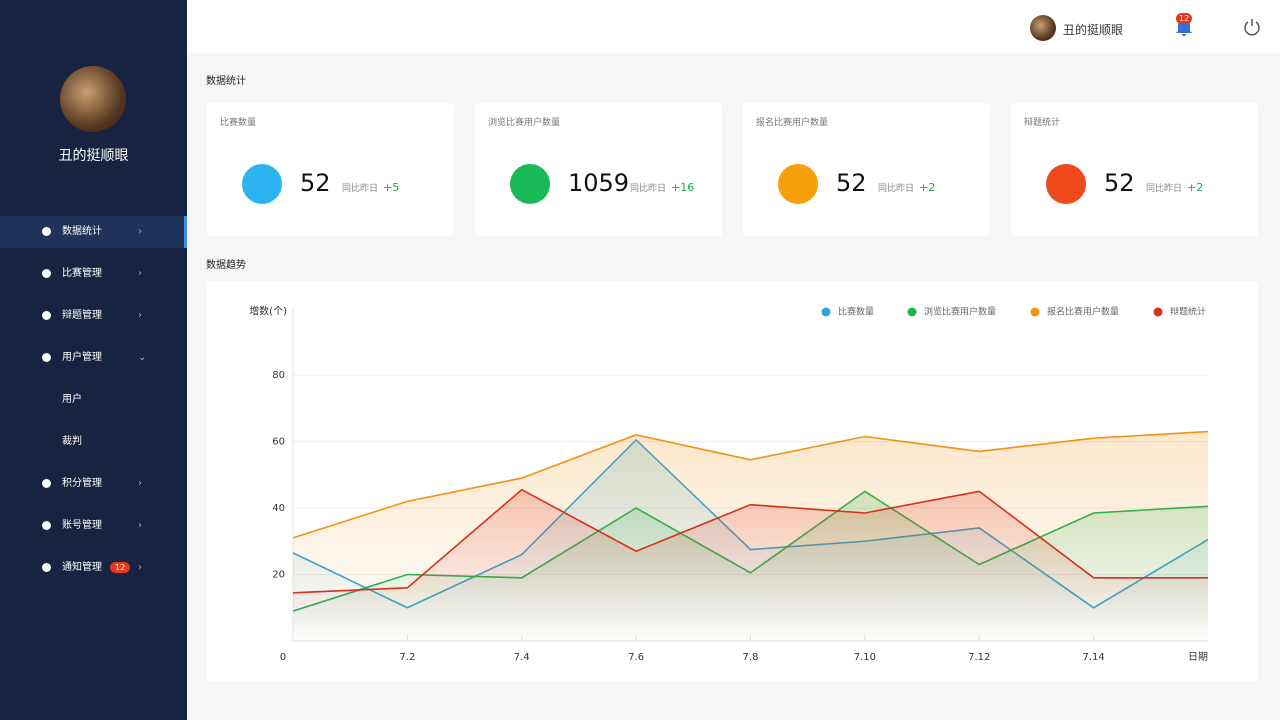 This screenshot has height=720, width=1280. What do you see at coordinates (93, 99) in the screenshot?
I see `avatar` at bounding box center [93, 99].